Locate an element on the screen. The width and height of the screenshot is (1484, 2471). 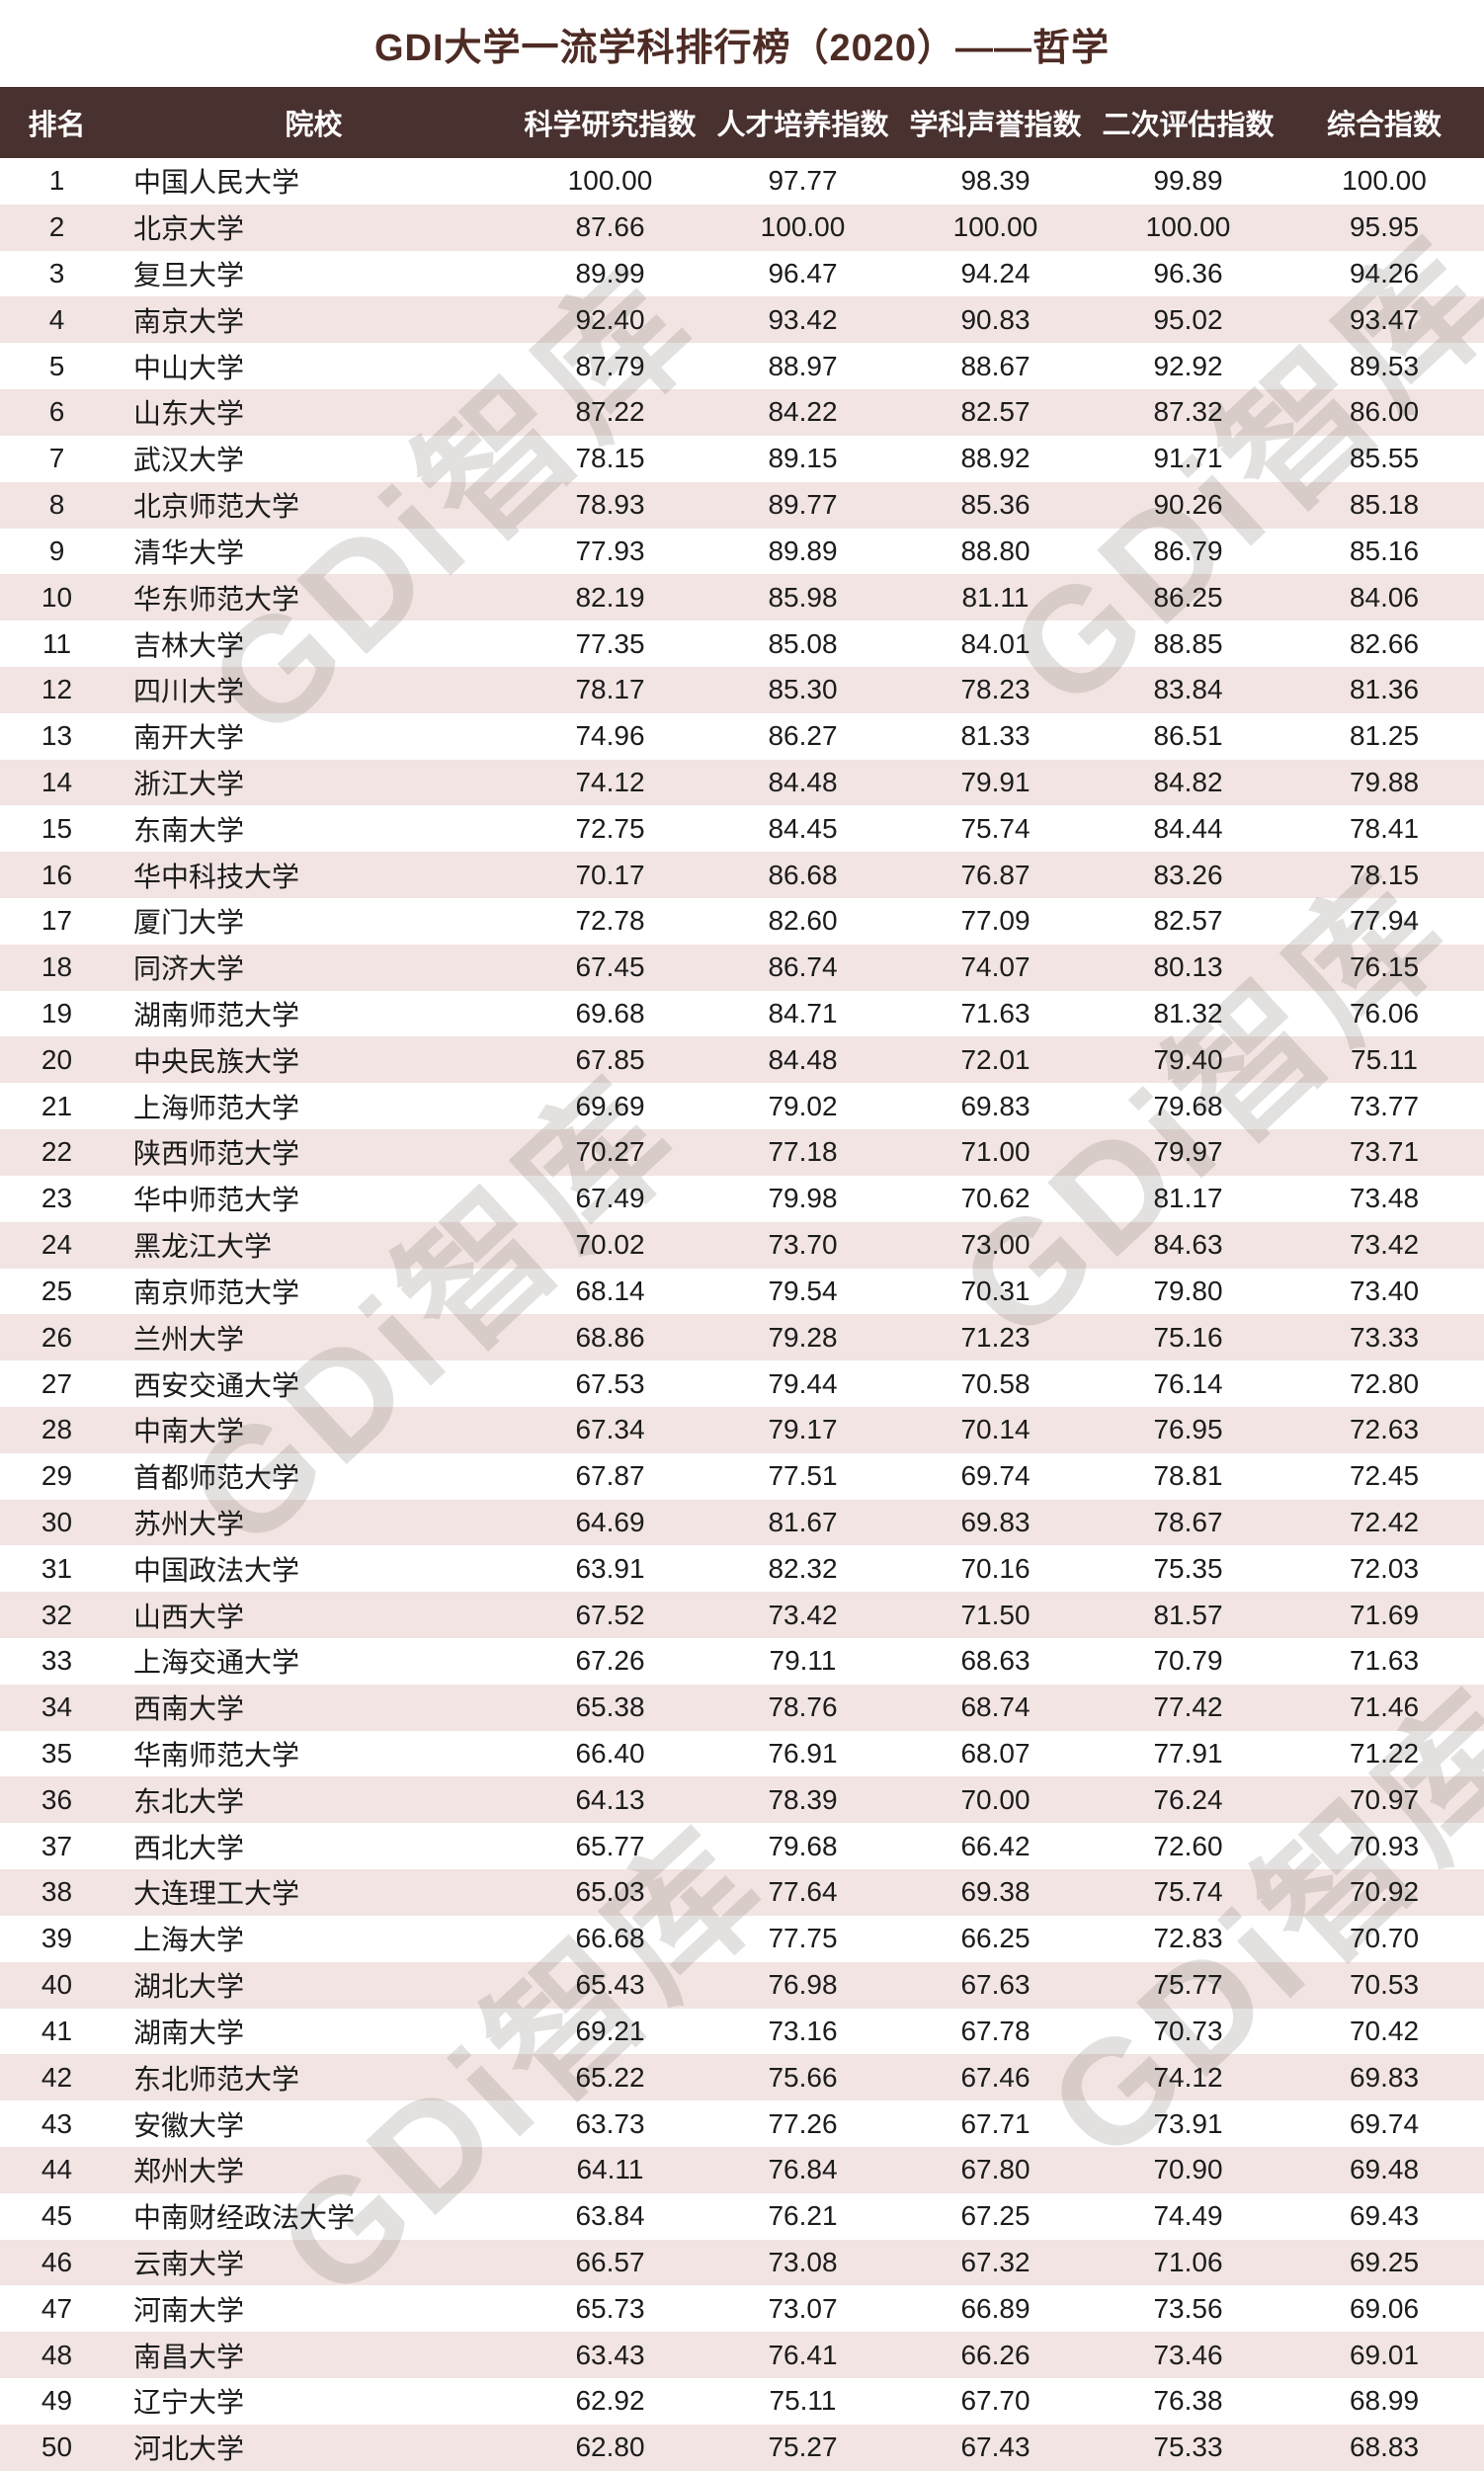
index-cell-composite: 71.22 is located at coordinates (1384, 1754).